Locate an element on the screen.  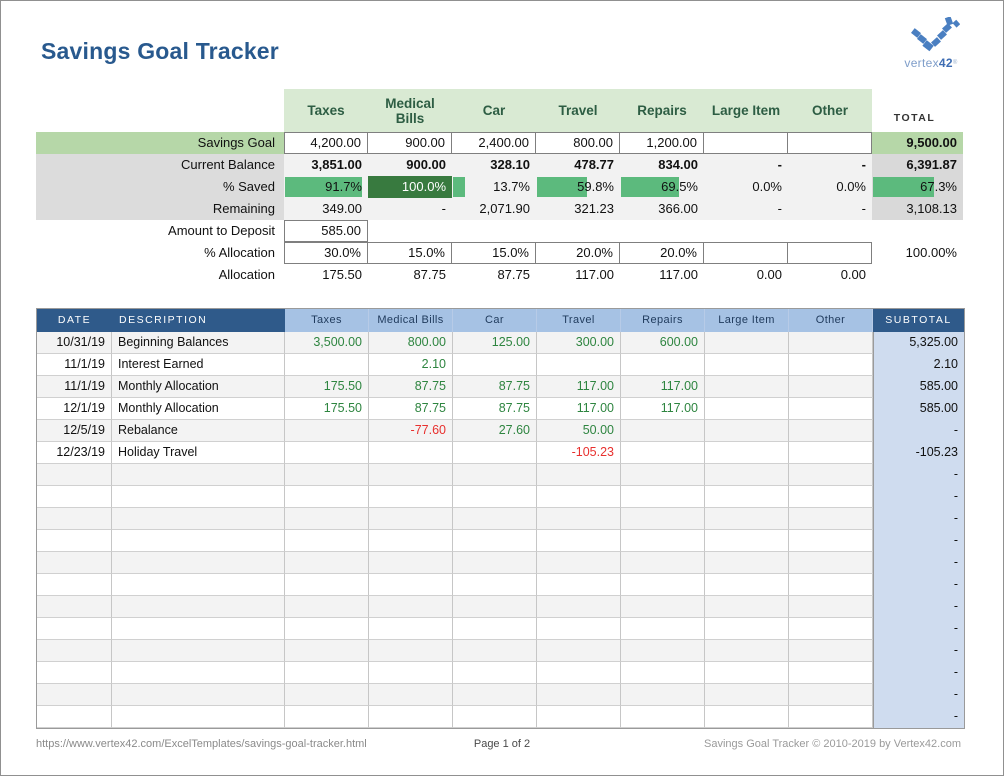
summary-cell: 585.00 is located at coordinates (326, 231).